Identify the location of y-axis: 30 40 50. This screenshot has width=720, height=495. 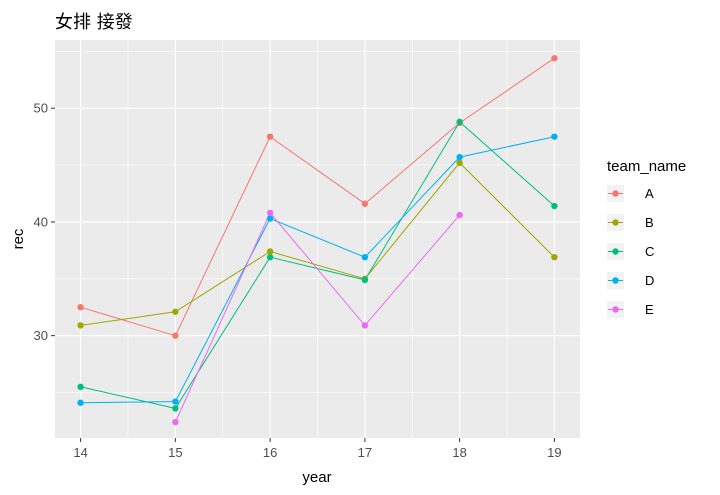
(44, 222).